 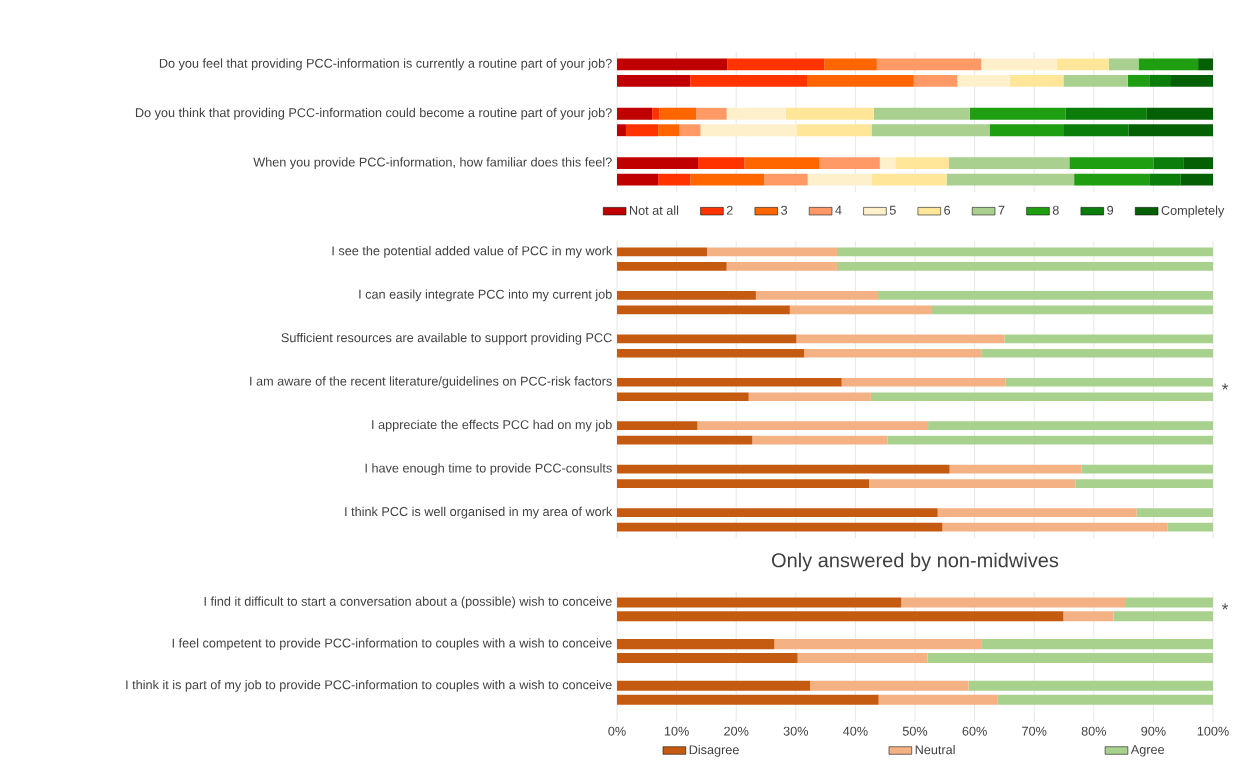 What do you see at coordinates (1110, 210) in the screenshot?
I see `legend-label: 9` at bounding box center [1110, 210].